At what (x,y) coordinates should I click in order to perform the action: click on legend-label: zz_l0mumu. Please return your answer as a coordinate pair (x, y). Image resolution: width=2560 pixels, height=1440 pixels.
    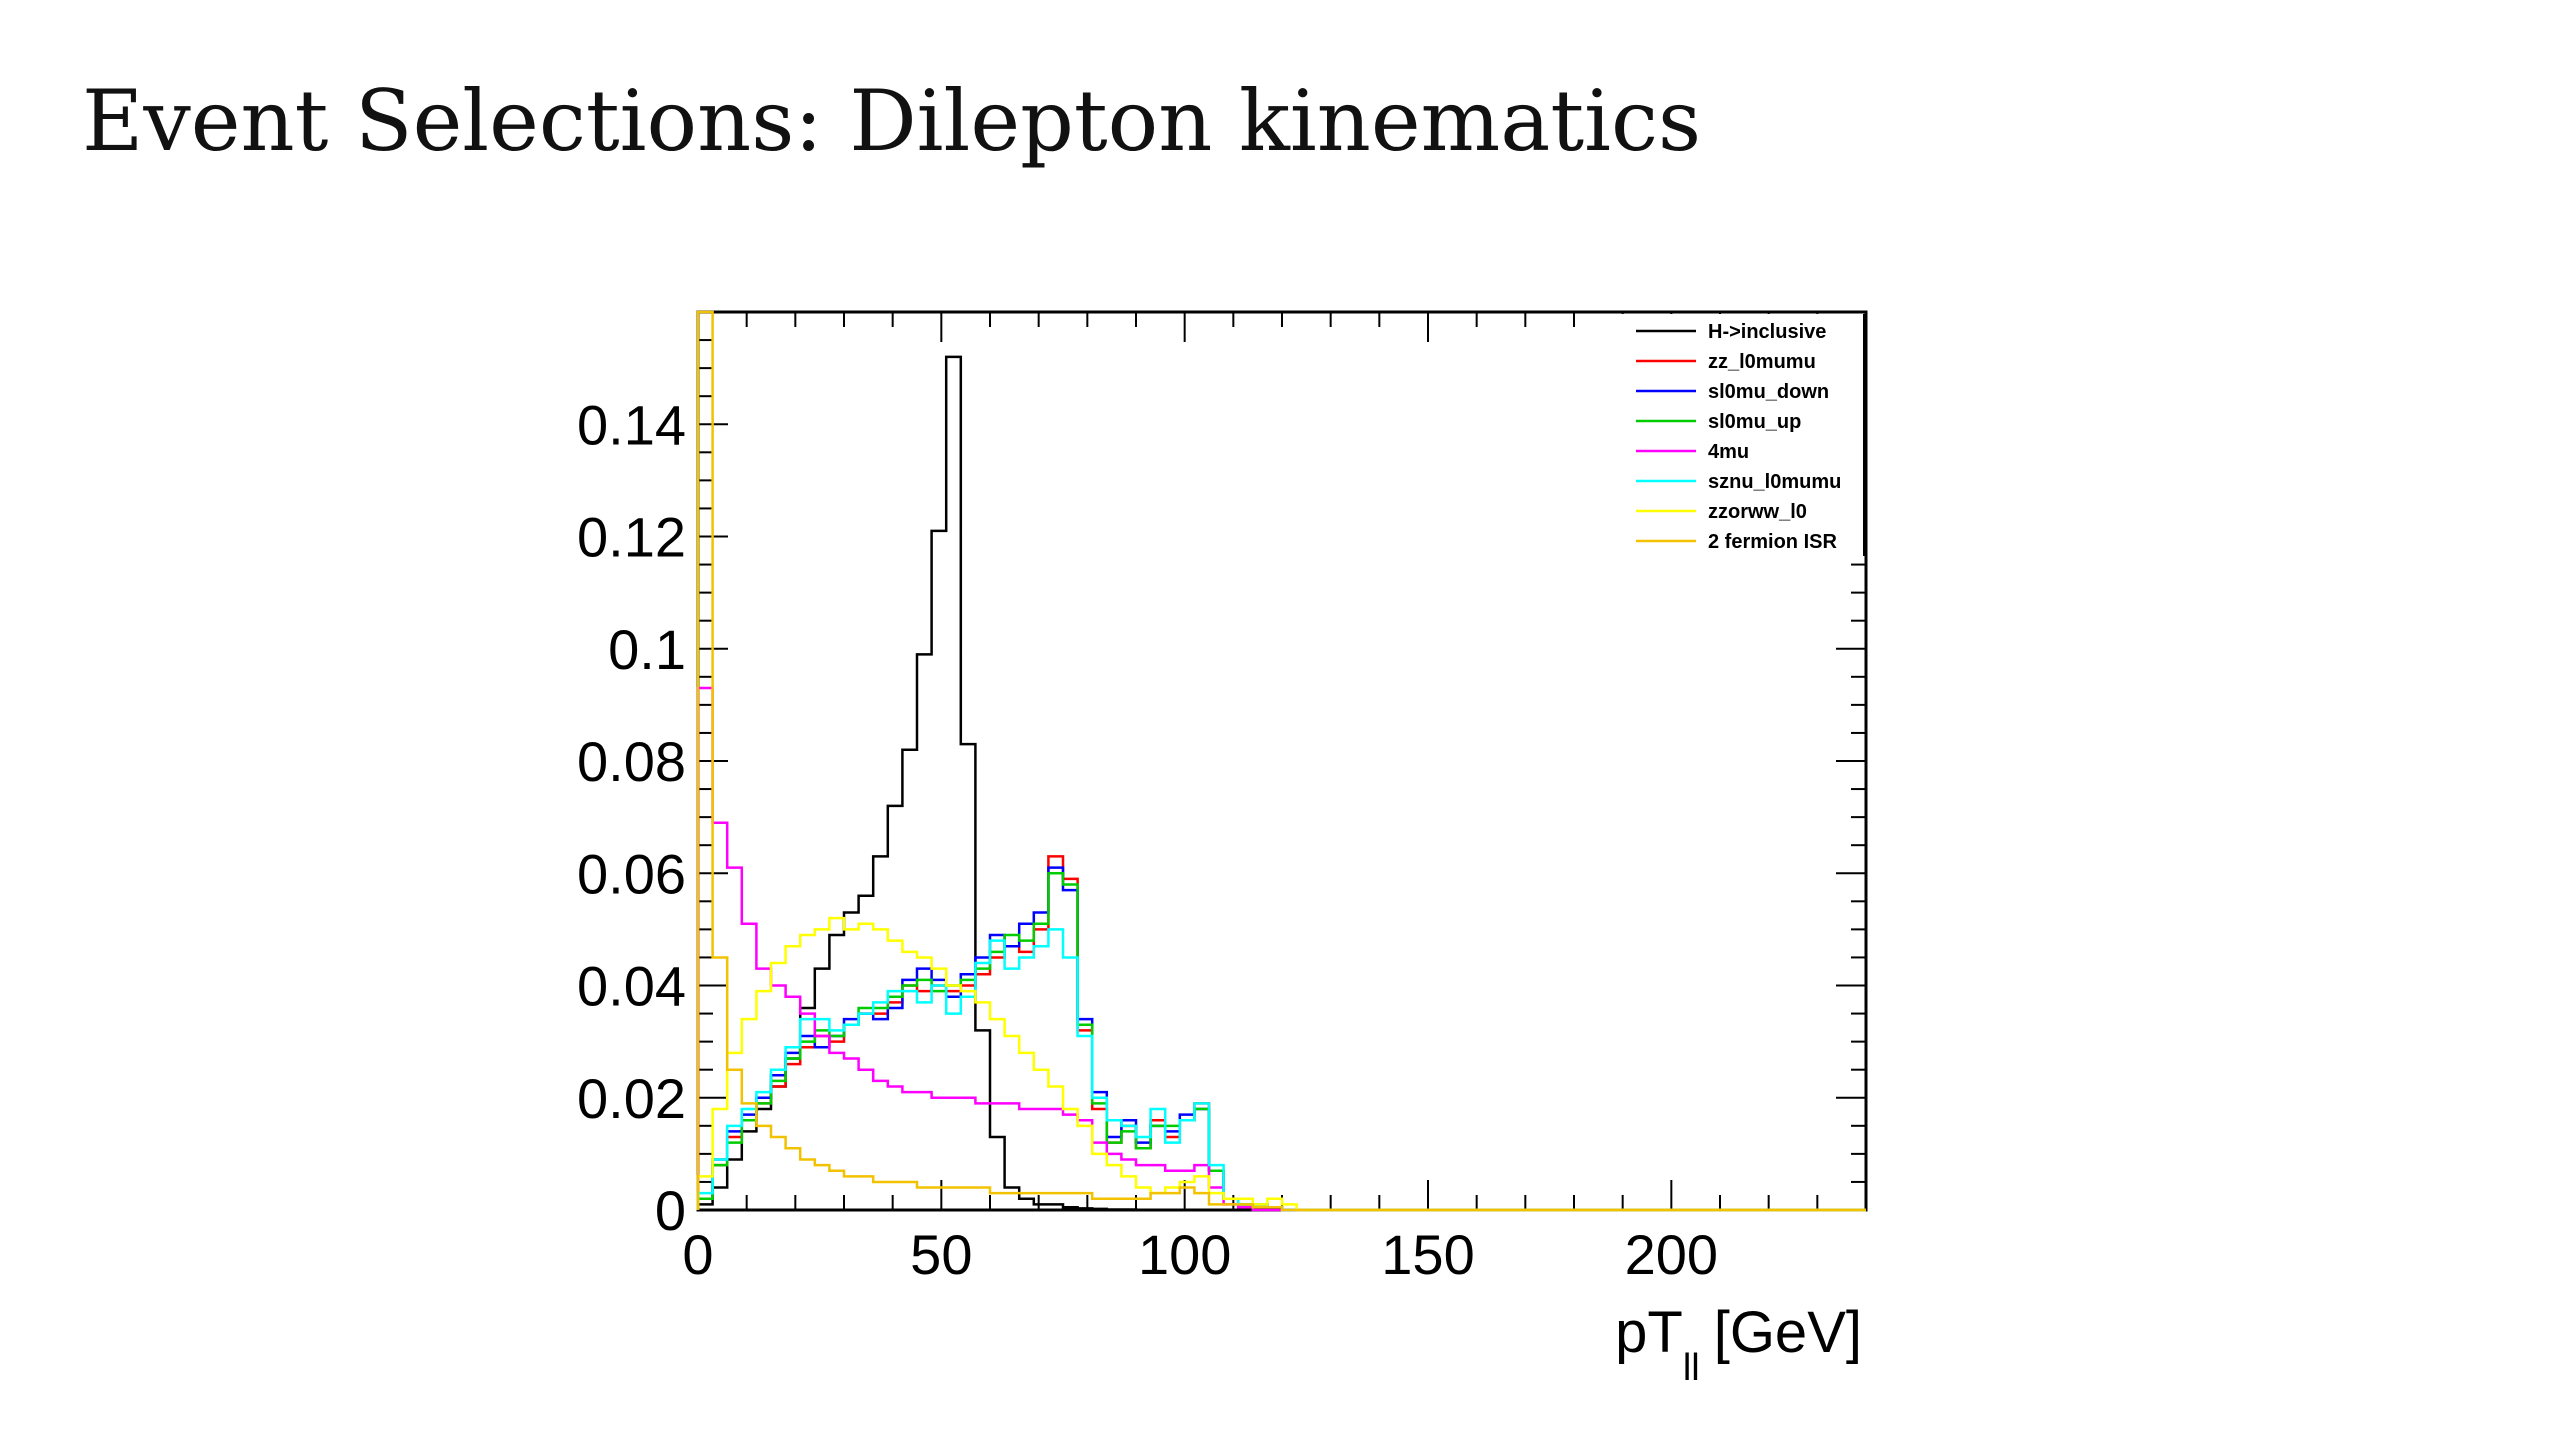
    Looking at the image, I should click on (1762, 362).